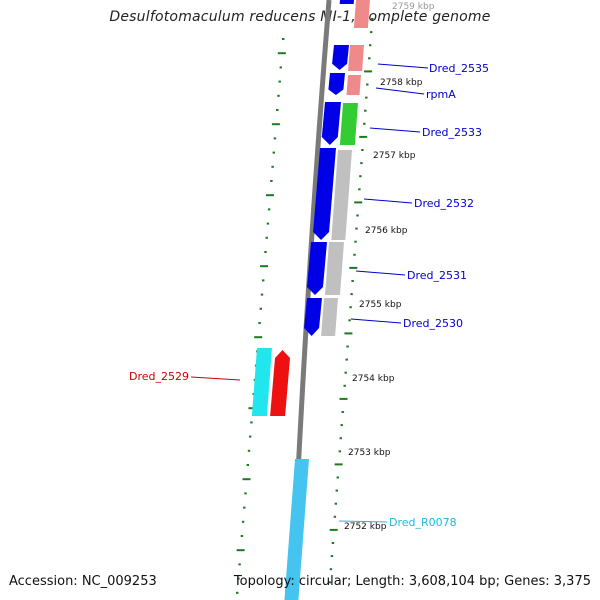 This screenshot has height=600, width=600. Describe the element at coordinates (369, 453) in the screenshot. I see `scale-label: 2753 kbp` at that location.